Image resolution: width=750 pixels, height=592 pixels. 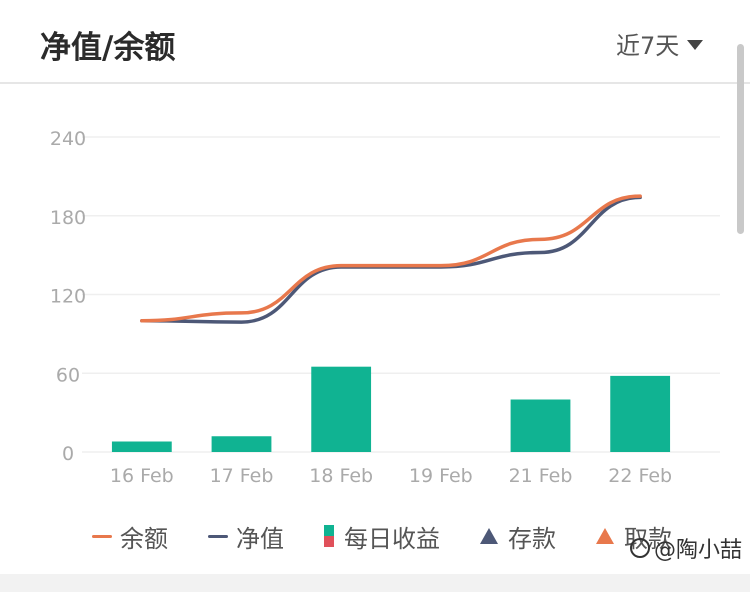 I want to click on footer-strip, so click(x=375, y=583).